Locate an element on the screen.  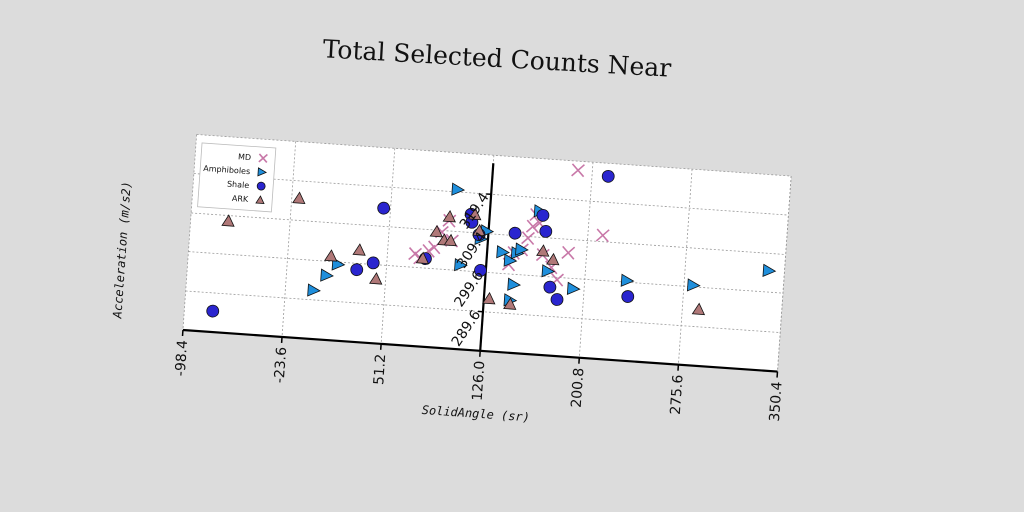
legend: MD Amphiboles Shale ARK is located at coordinates (237, 177).